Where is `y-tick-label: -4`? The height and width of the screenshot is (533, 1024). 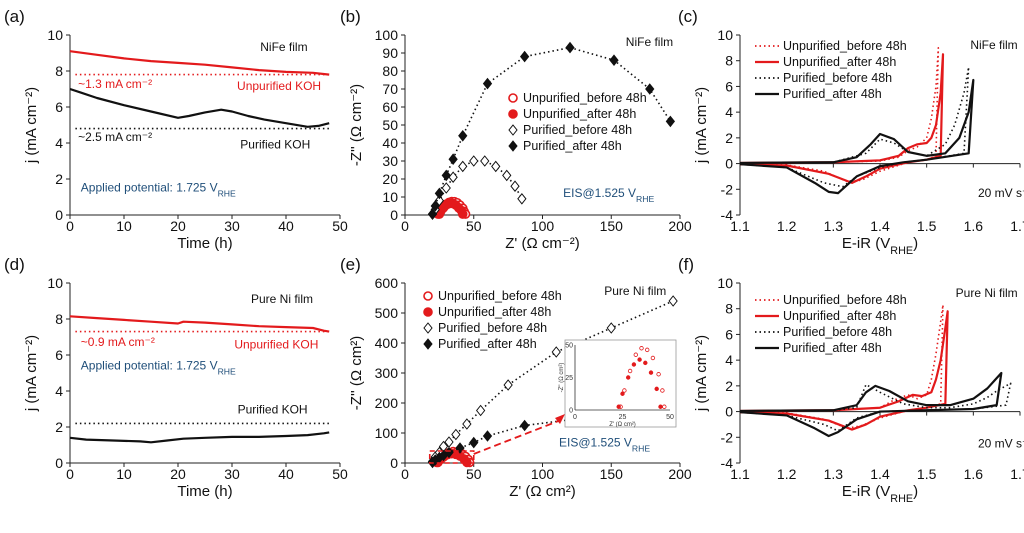
y-tick-label: -4 is located at coordinates (727, 463).